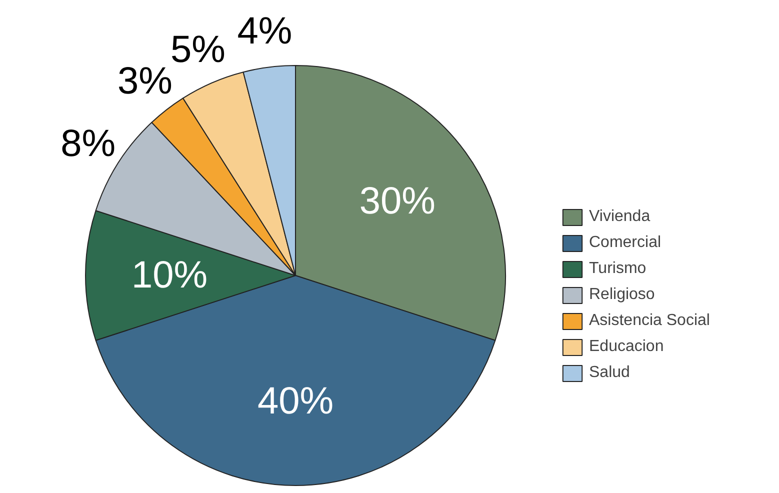  Describe the element at coordinates (397, 201) in the screenshot. I see `data-label: 30%` at that location.